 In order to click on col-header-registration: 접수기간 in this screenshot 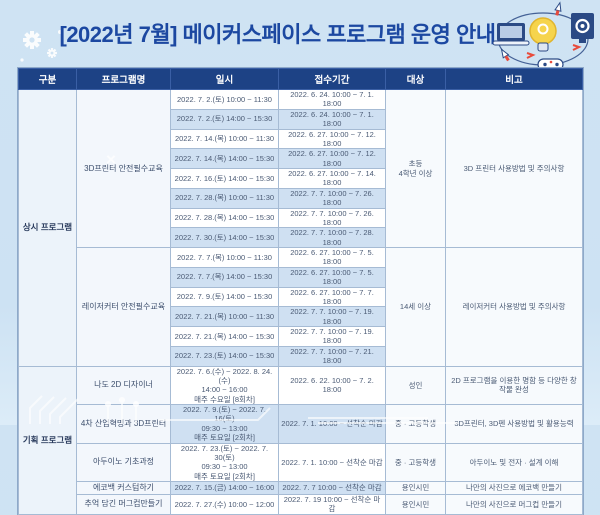, I will do `click(332, 79)`.